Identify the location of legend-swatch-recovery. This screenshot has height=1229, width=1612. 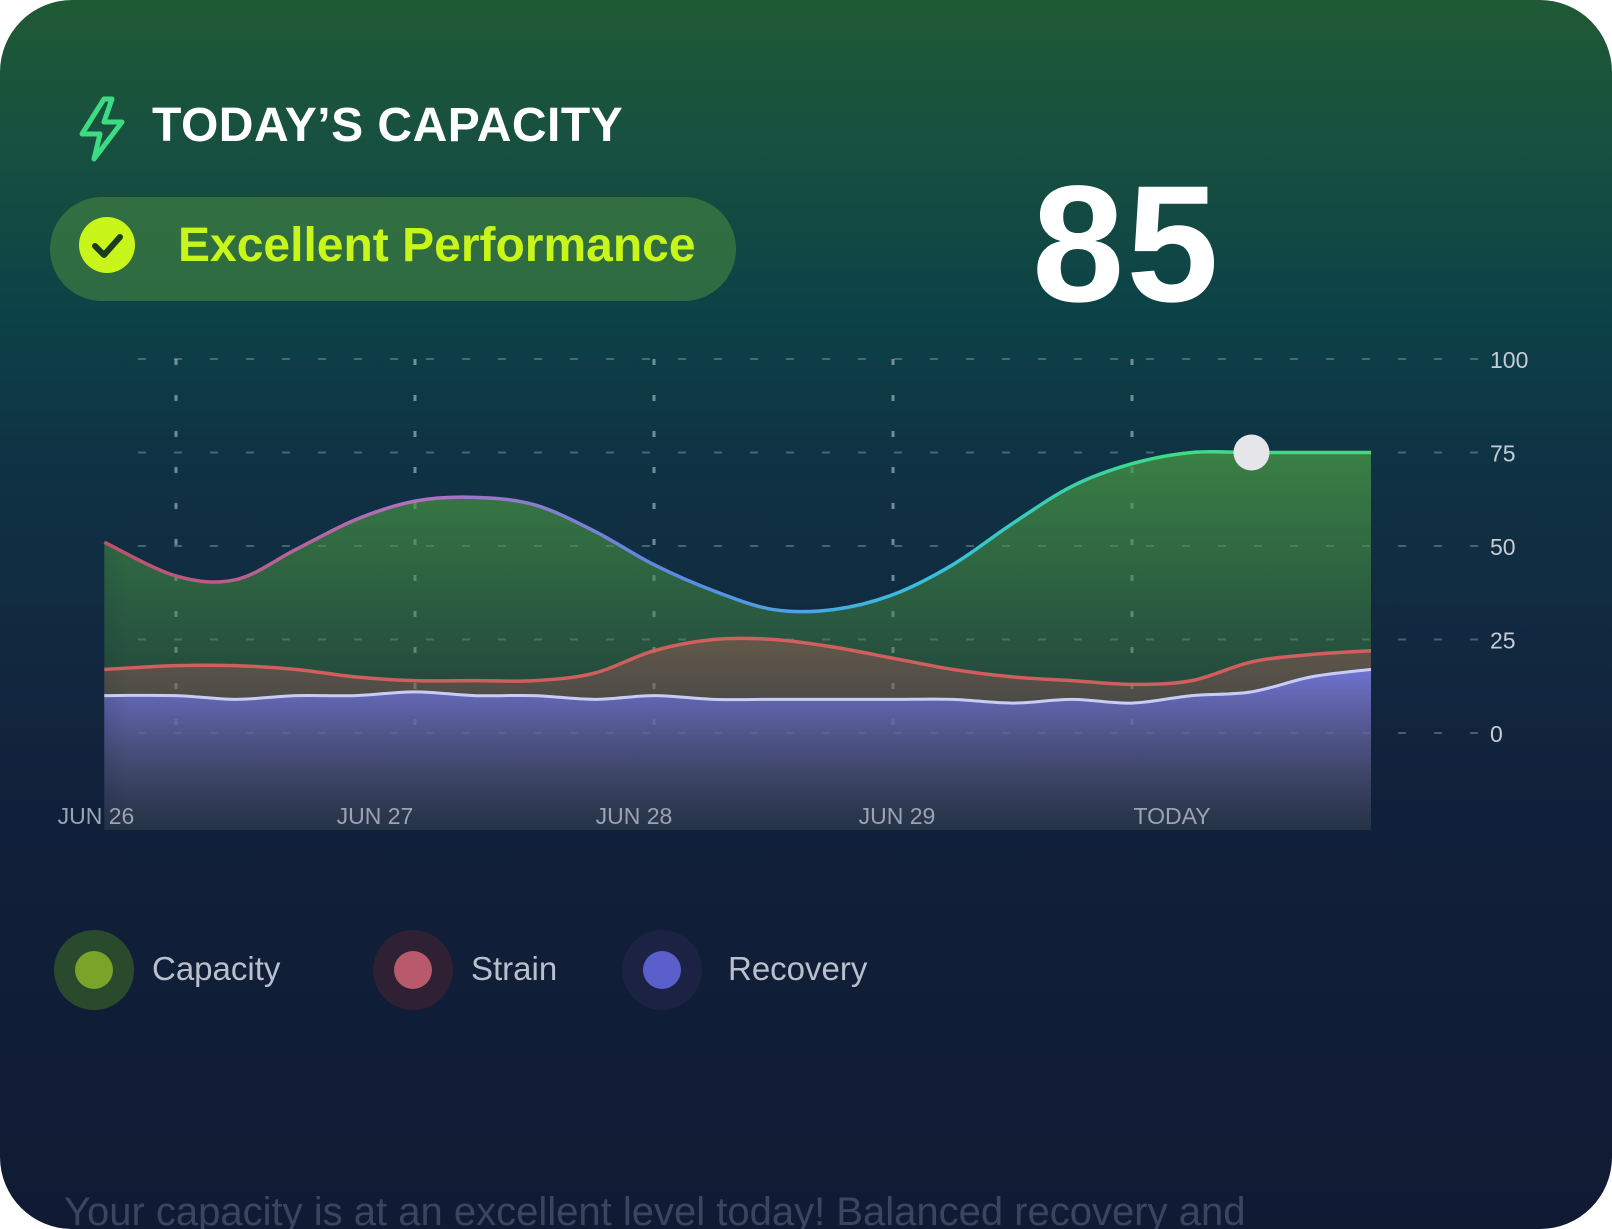
(662, 970).